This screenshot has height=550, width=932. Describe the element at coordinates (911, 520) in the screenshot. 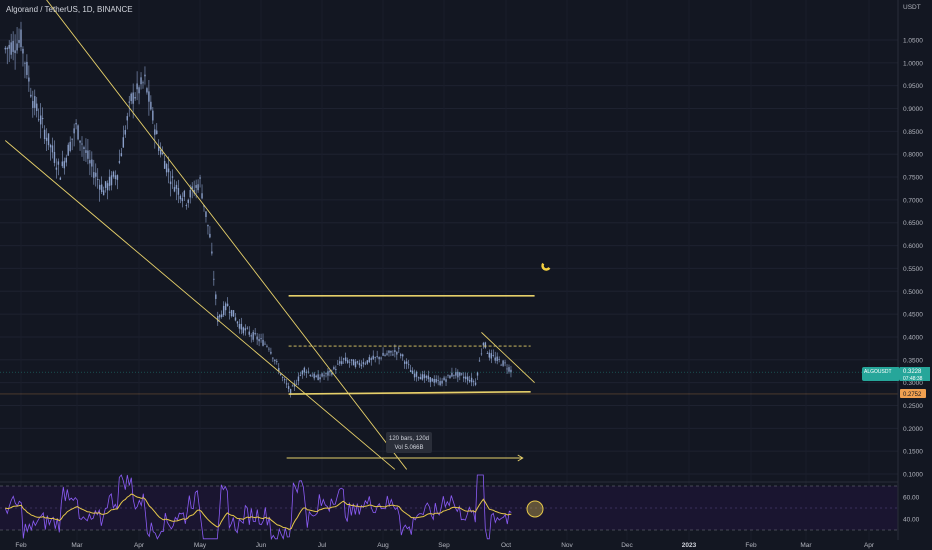

I see `rsi-tick-label: 40.00` at that location.